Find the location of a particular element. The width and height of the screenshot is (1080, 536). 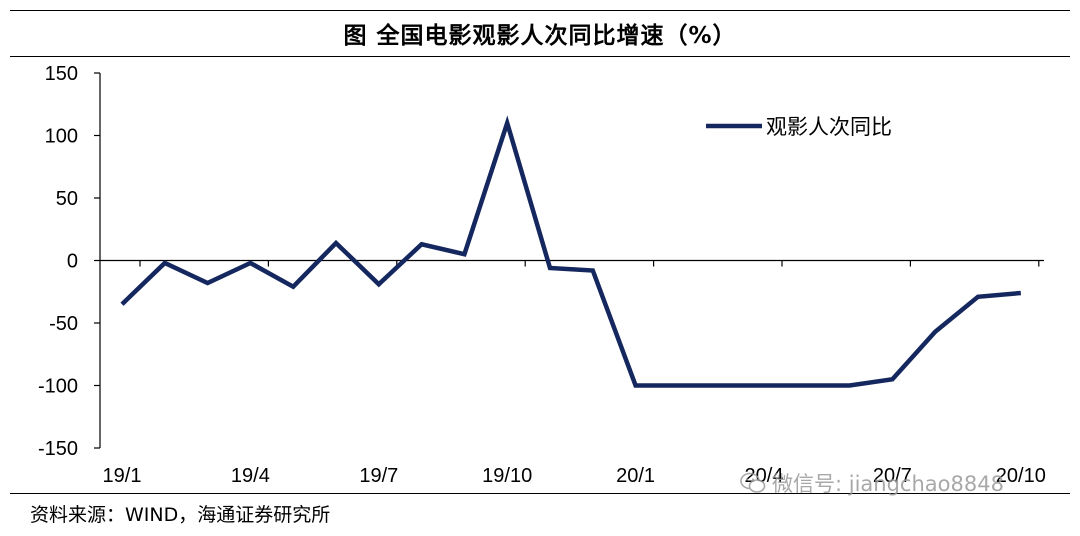

source-note: 资料来源：WIND，海通证券研究所 is located at coordinates (180, 515).